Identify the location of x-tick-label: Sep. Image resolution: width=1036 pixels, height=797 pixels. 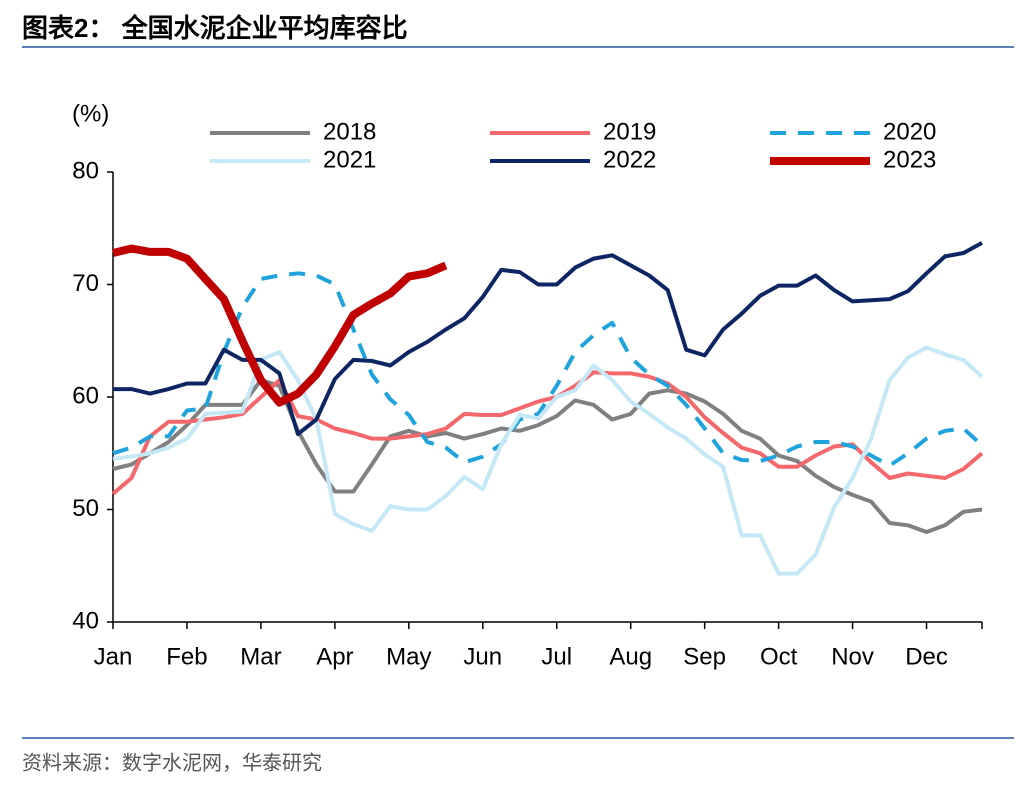
(704, 656).